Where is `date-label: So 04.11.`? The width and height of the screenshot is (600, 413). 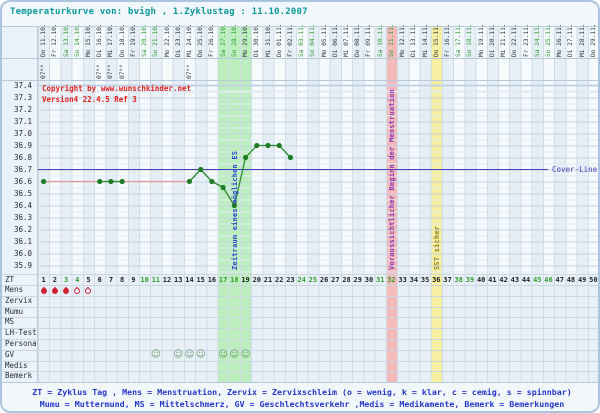
date-label: So 04.11. is located at coordinates (313, 40).